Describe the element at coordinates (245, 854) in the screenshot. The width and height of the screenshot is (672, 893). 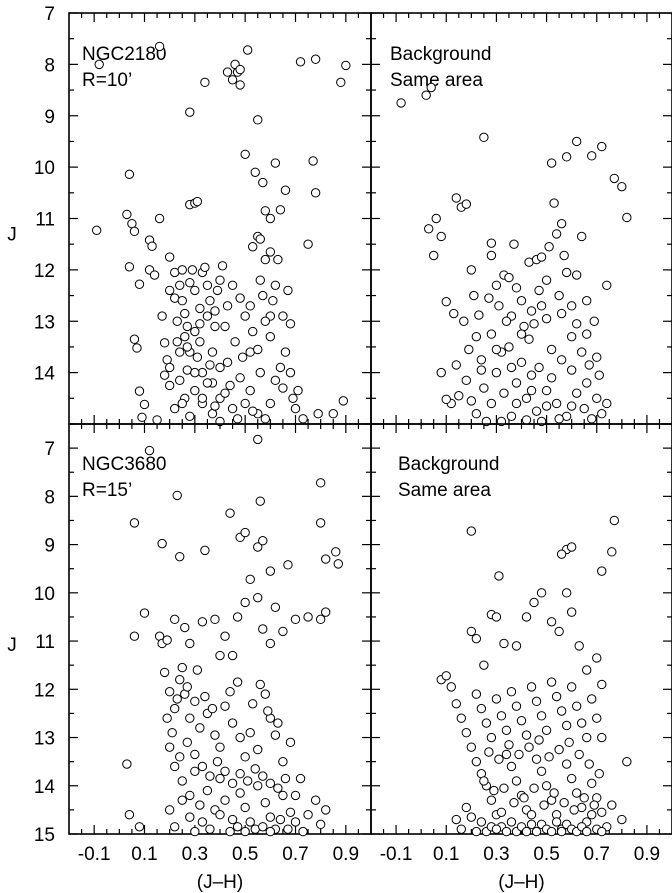
I see `x-tick-label: 0.5` at that location.